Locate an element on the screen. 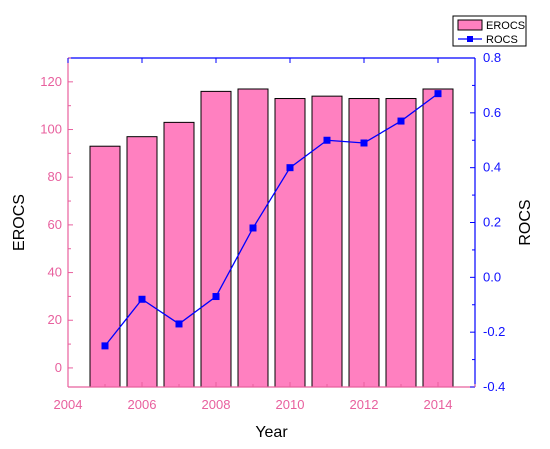 The image size is (550, 449). x-tick-label-5: 2014 is located at coordinates (438, 404).